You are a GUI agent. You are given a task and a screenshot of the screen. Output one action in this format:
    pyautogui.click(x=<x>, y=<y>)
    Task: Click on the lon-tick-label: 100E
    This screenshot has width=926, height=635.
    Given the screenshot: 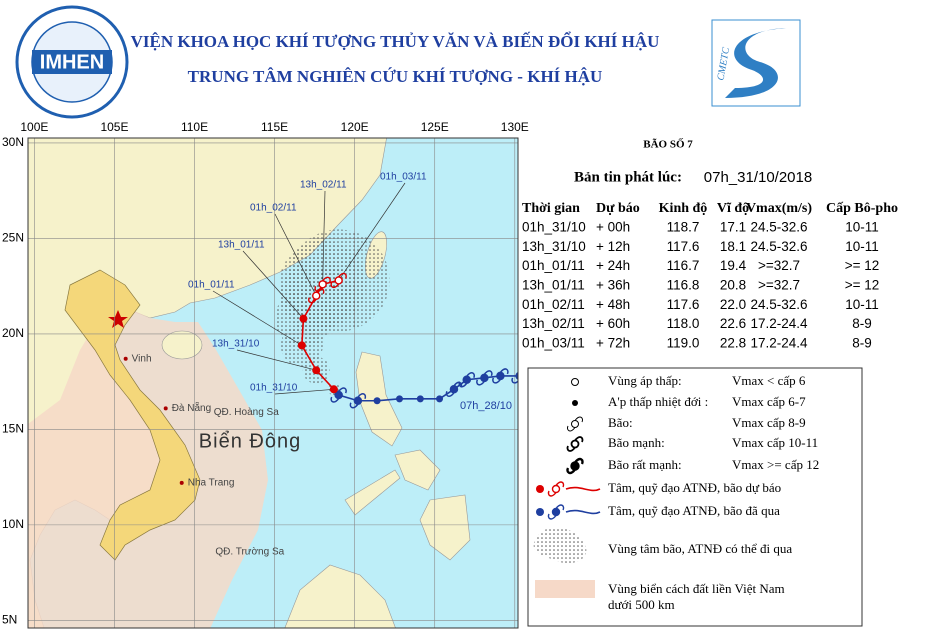 What is the action you would take?
    pyautogui.click(x=34, y=127)
    